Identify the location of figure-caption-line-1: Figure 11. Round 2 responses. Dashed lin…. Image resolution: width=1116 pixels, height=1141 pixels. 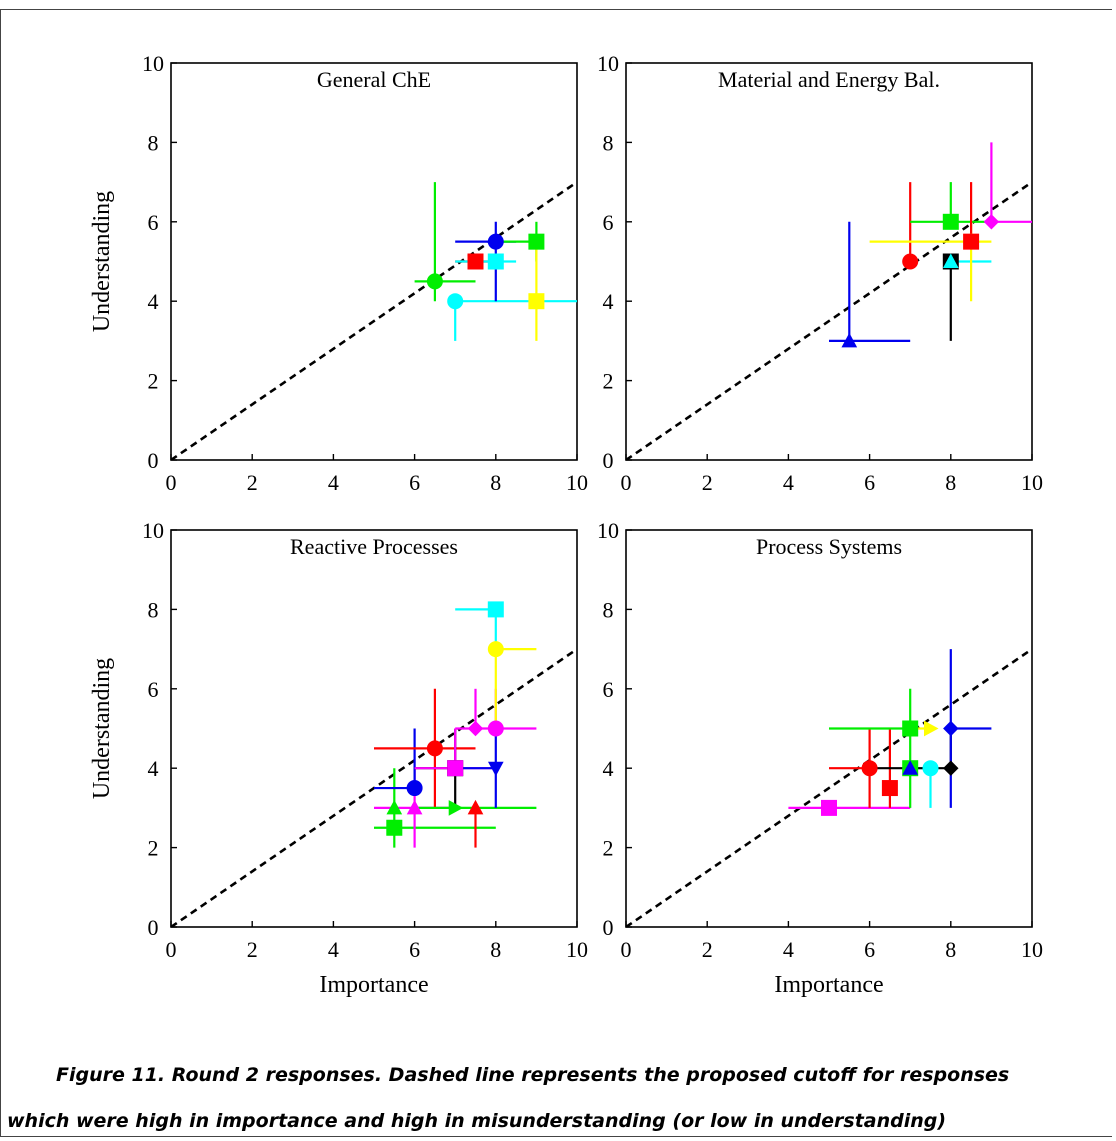
(533, 1075).